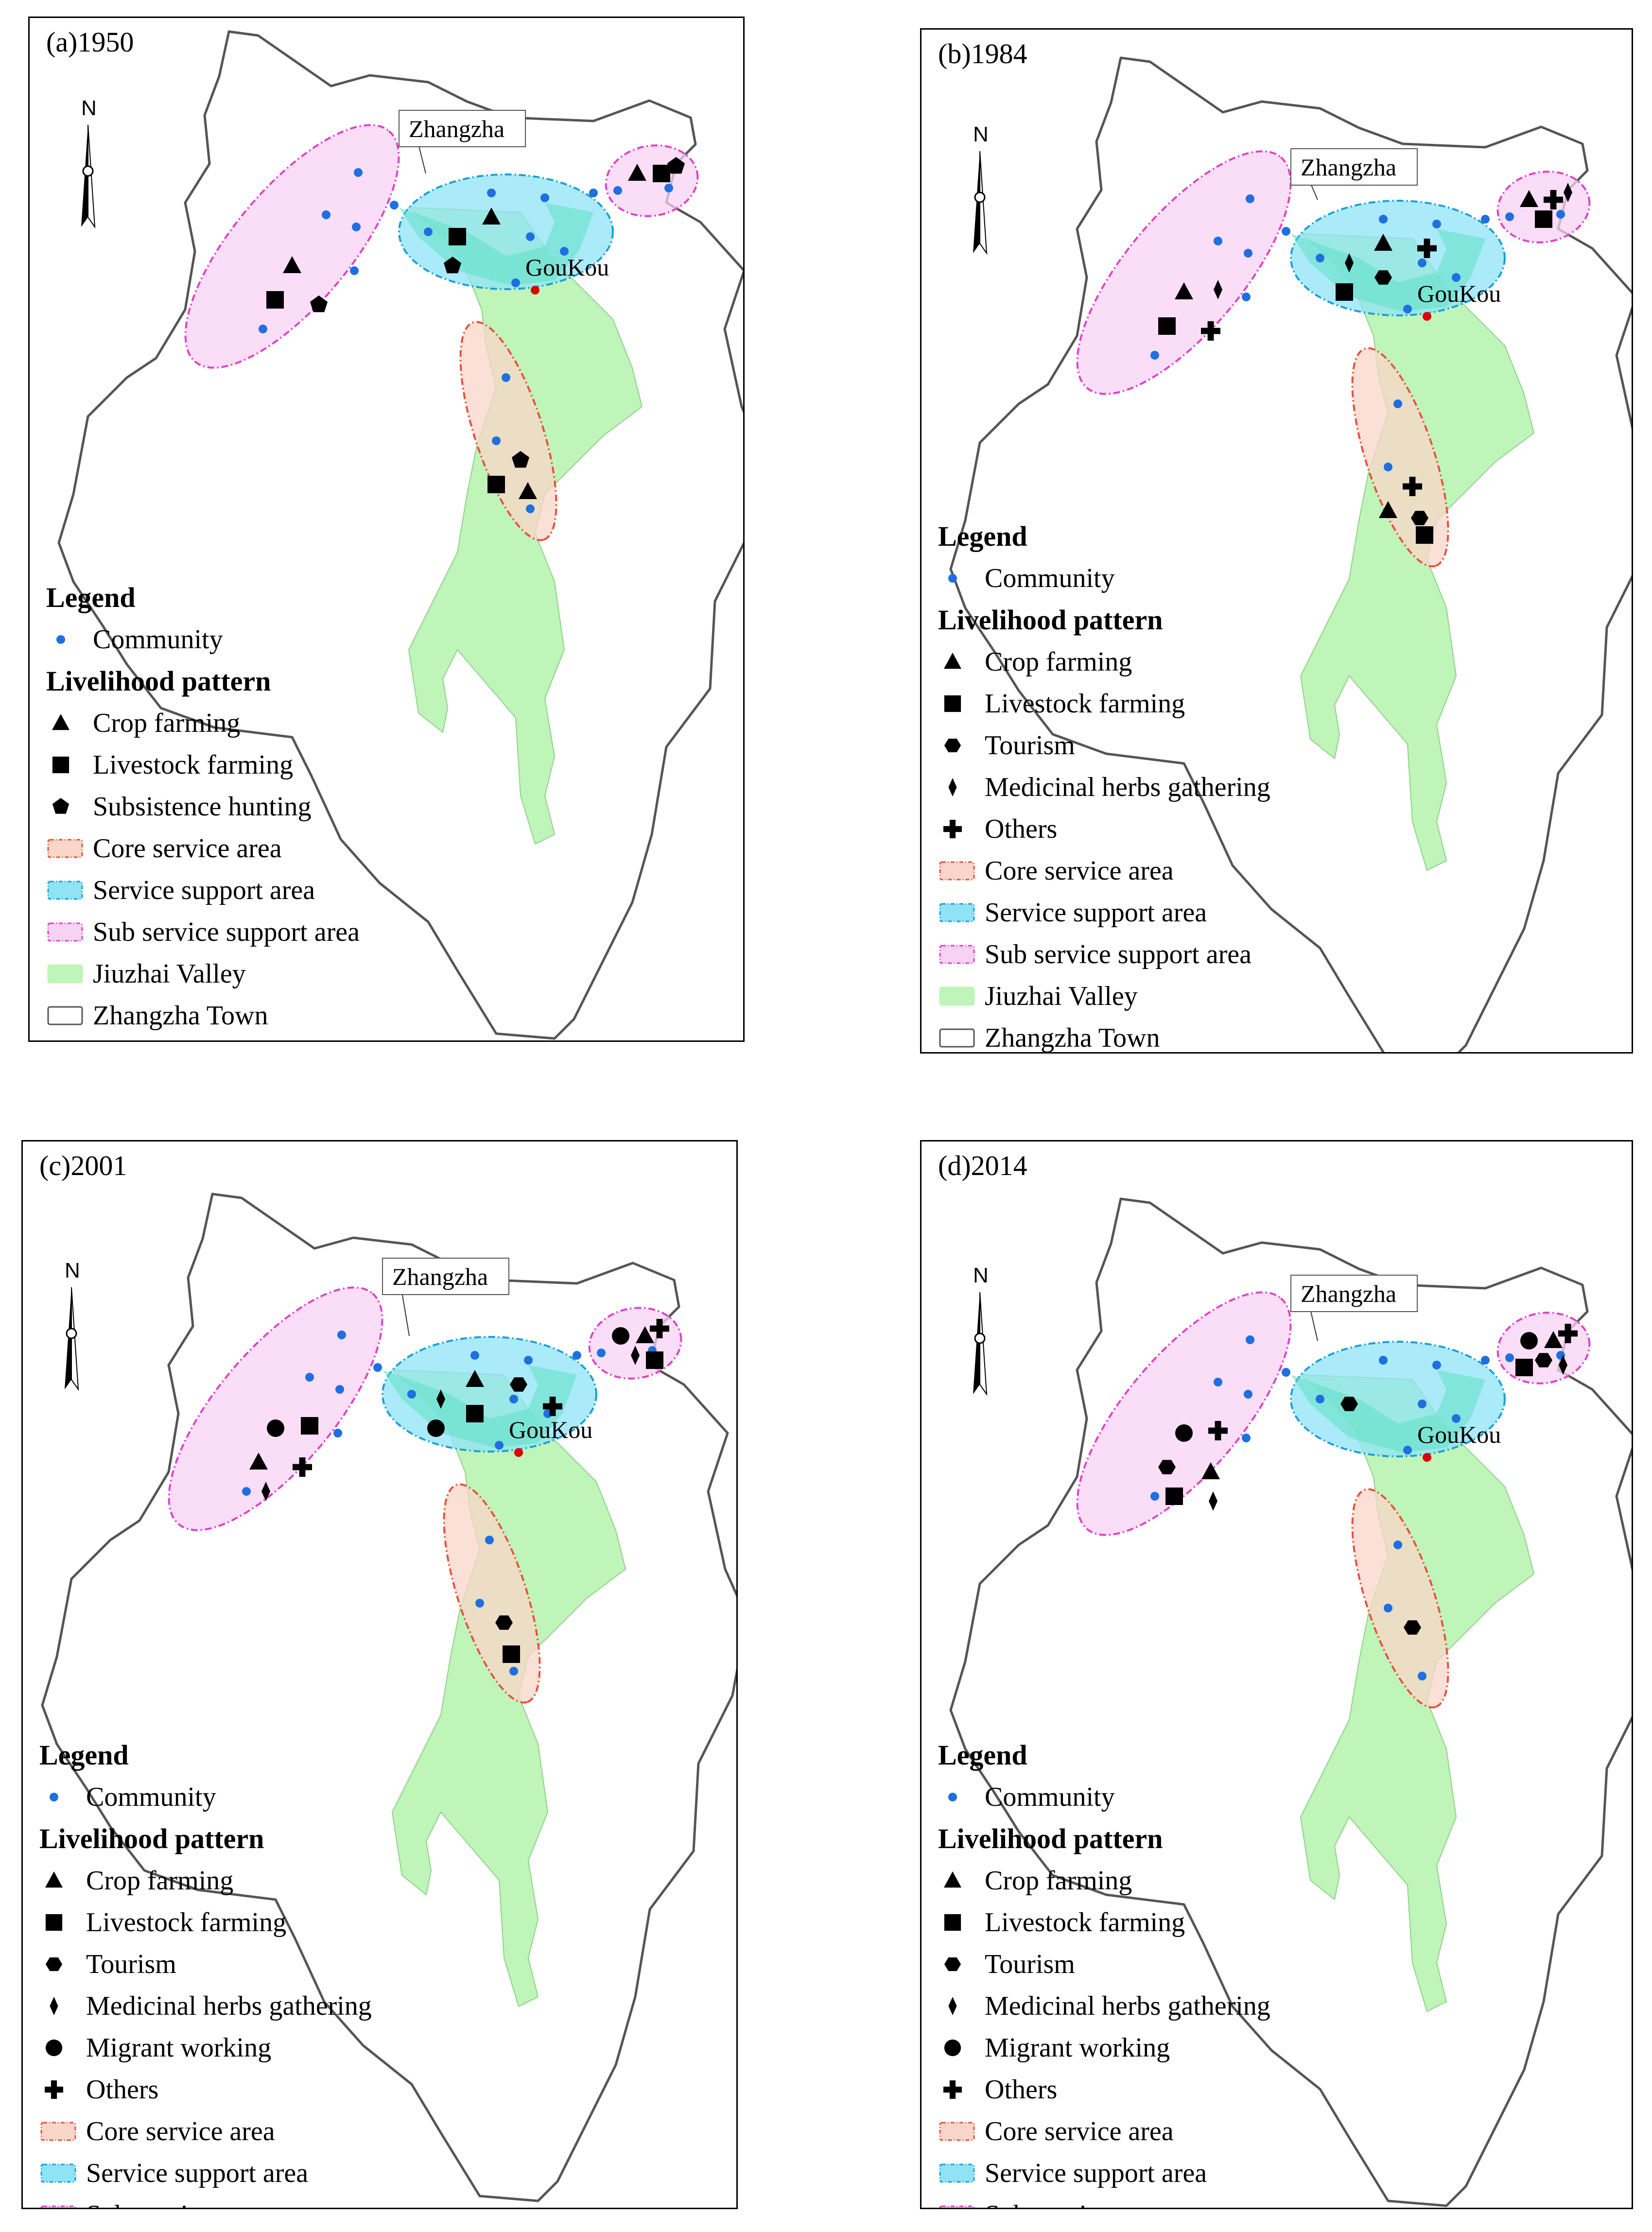 The height and width of the screenshot is (2232, 1652). I want to click on legend-label: Core service area, so click(187, 848).